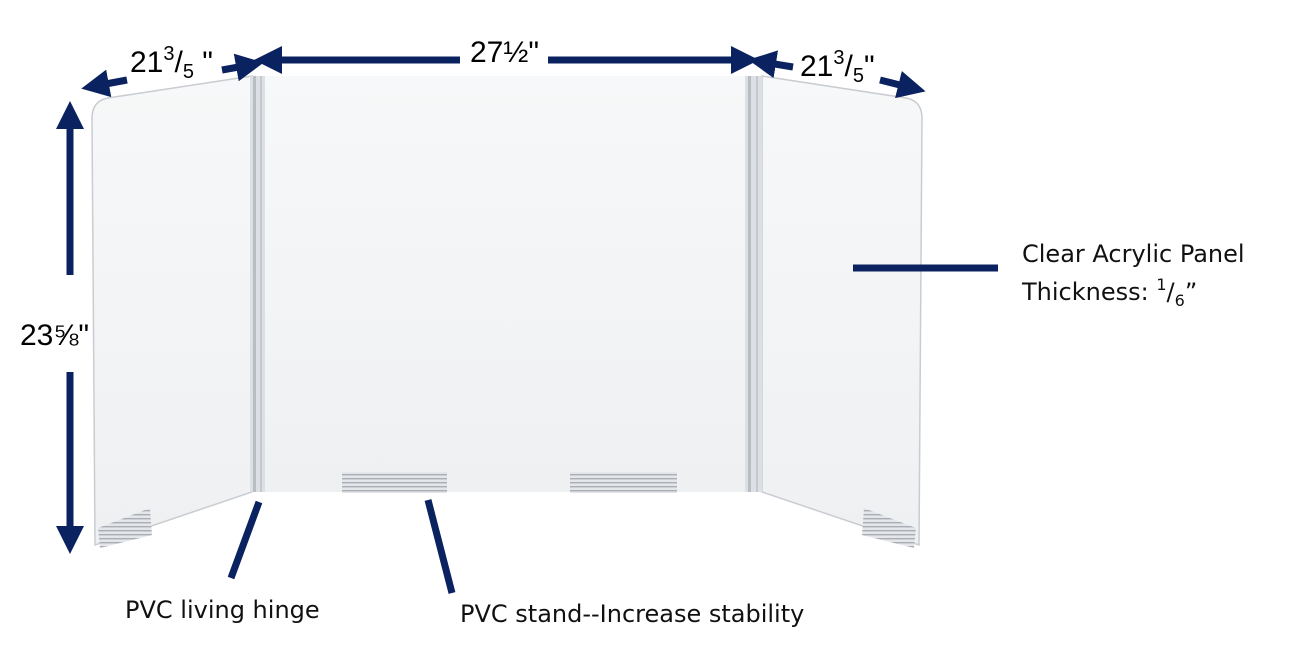 This screenshot has height=650, width=1294. Describe the element at coordinates (1109, 292) in the screenshot. I see `panel-thickness-callout: Thickness: 1/6”` at that location.